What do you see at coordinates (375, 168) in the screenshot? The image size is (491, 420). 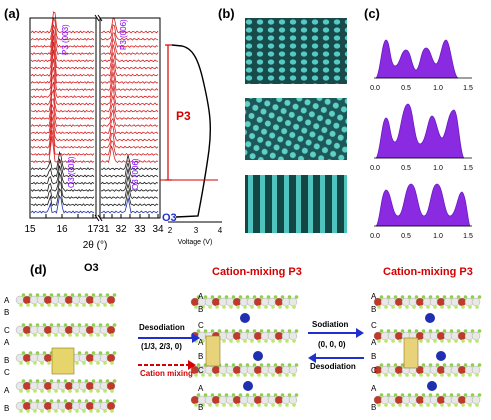 I see `profile-2-tick-0: 0.0` at bounding box center [375, 168].